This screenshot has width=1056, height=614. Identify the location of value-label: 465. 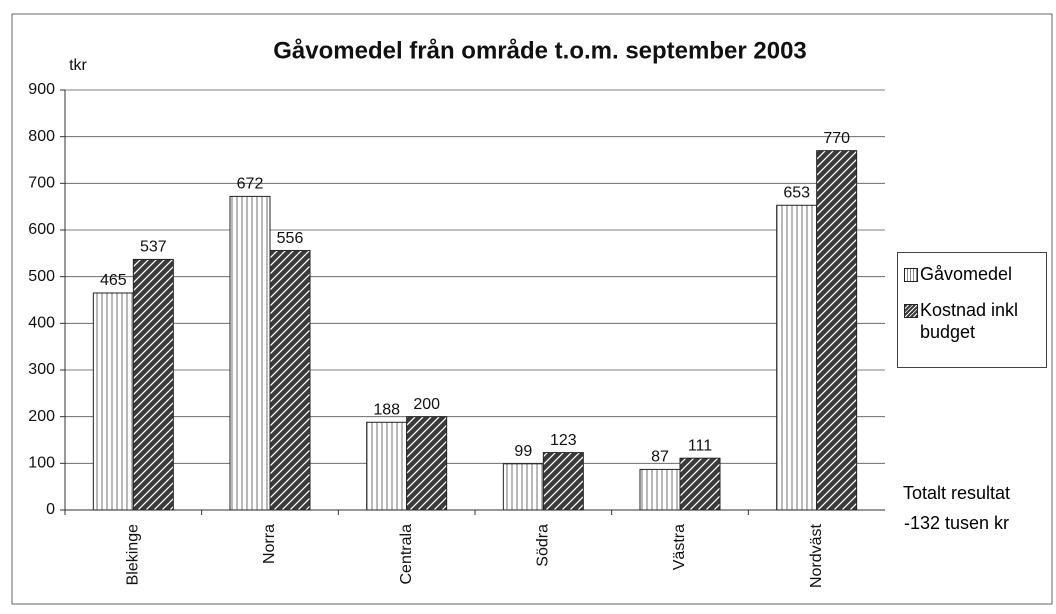
(113, 280).